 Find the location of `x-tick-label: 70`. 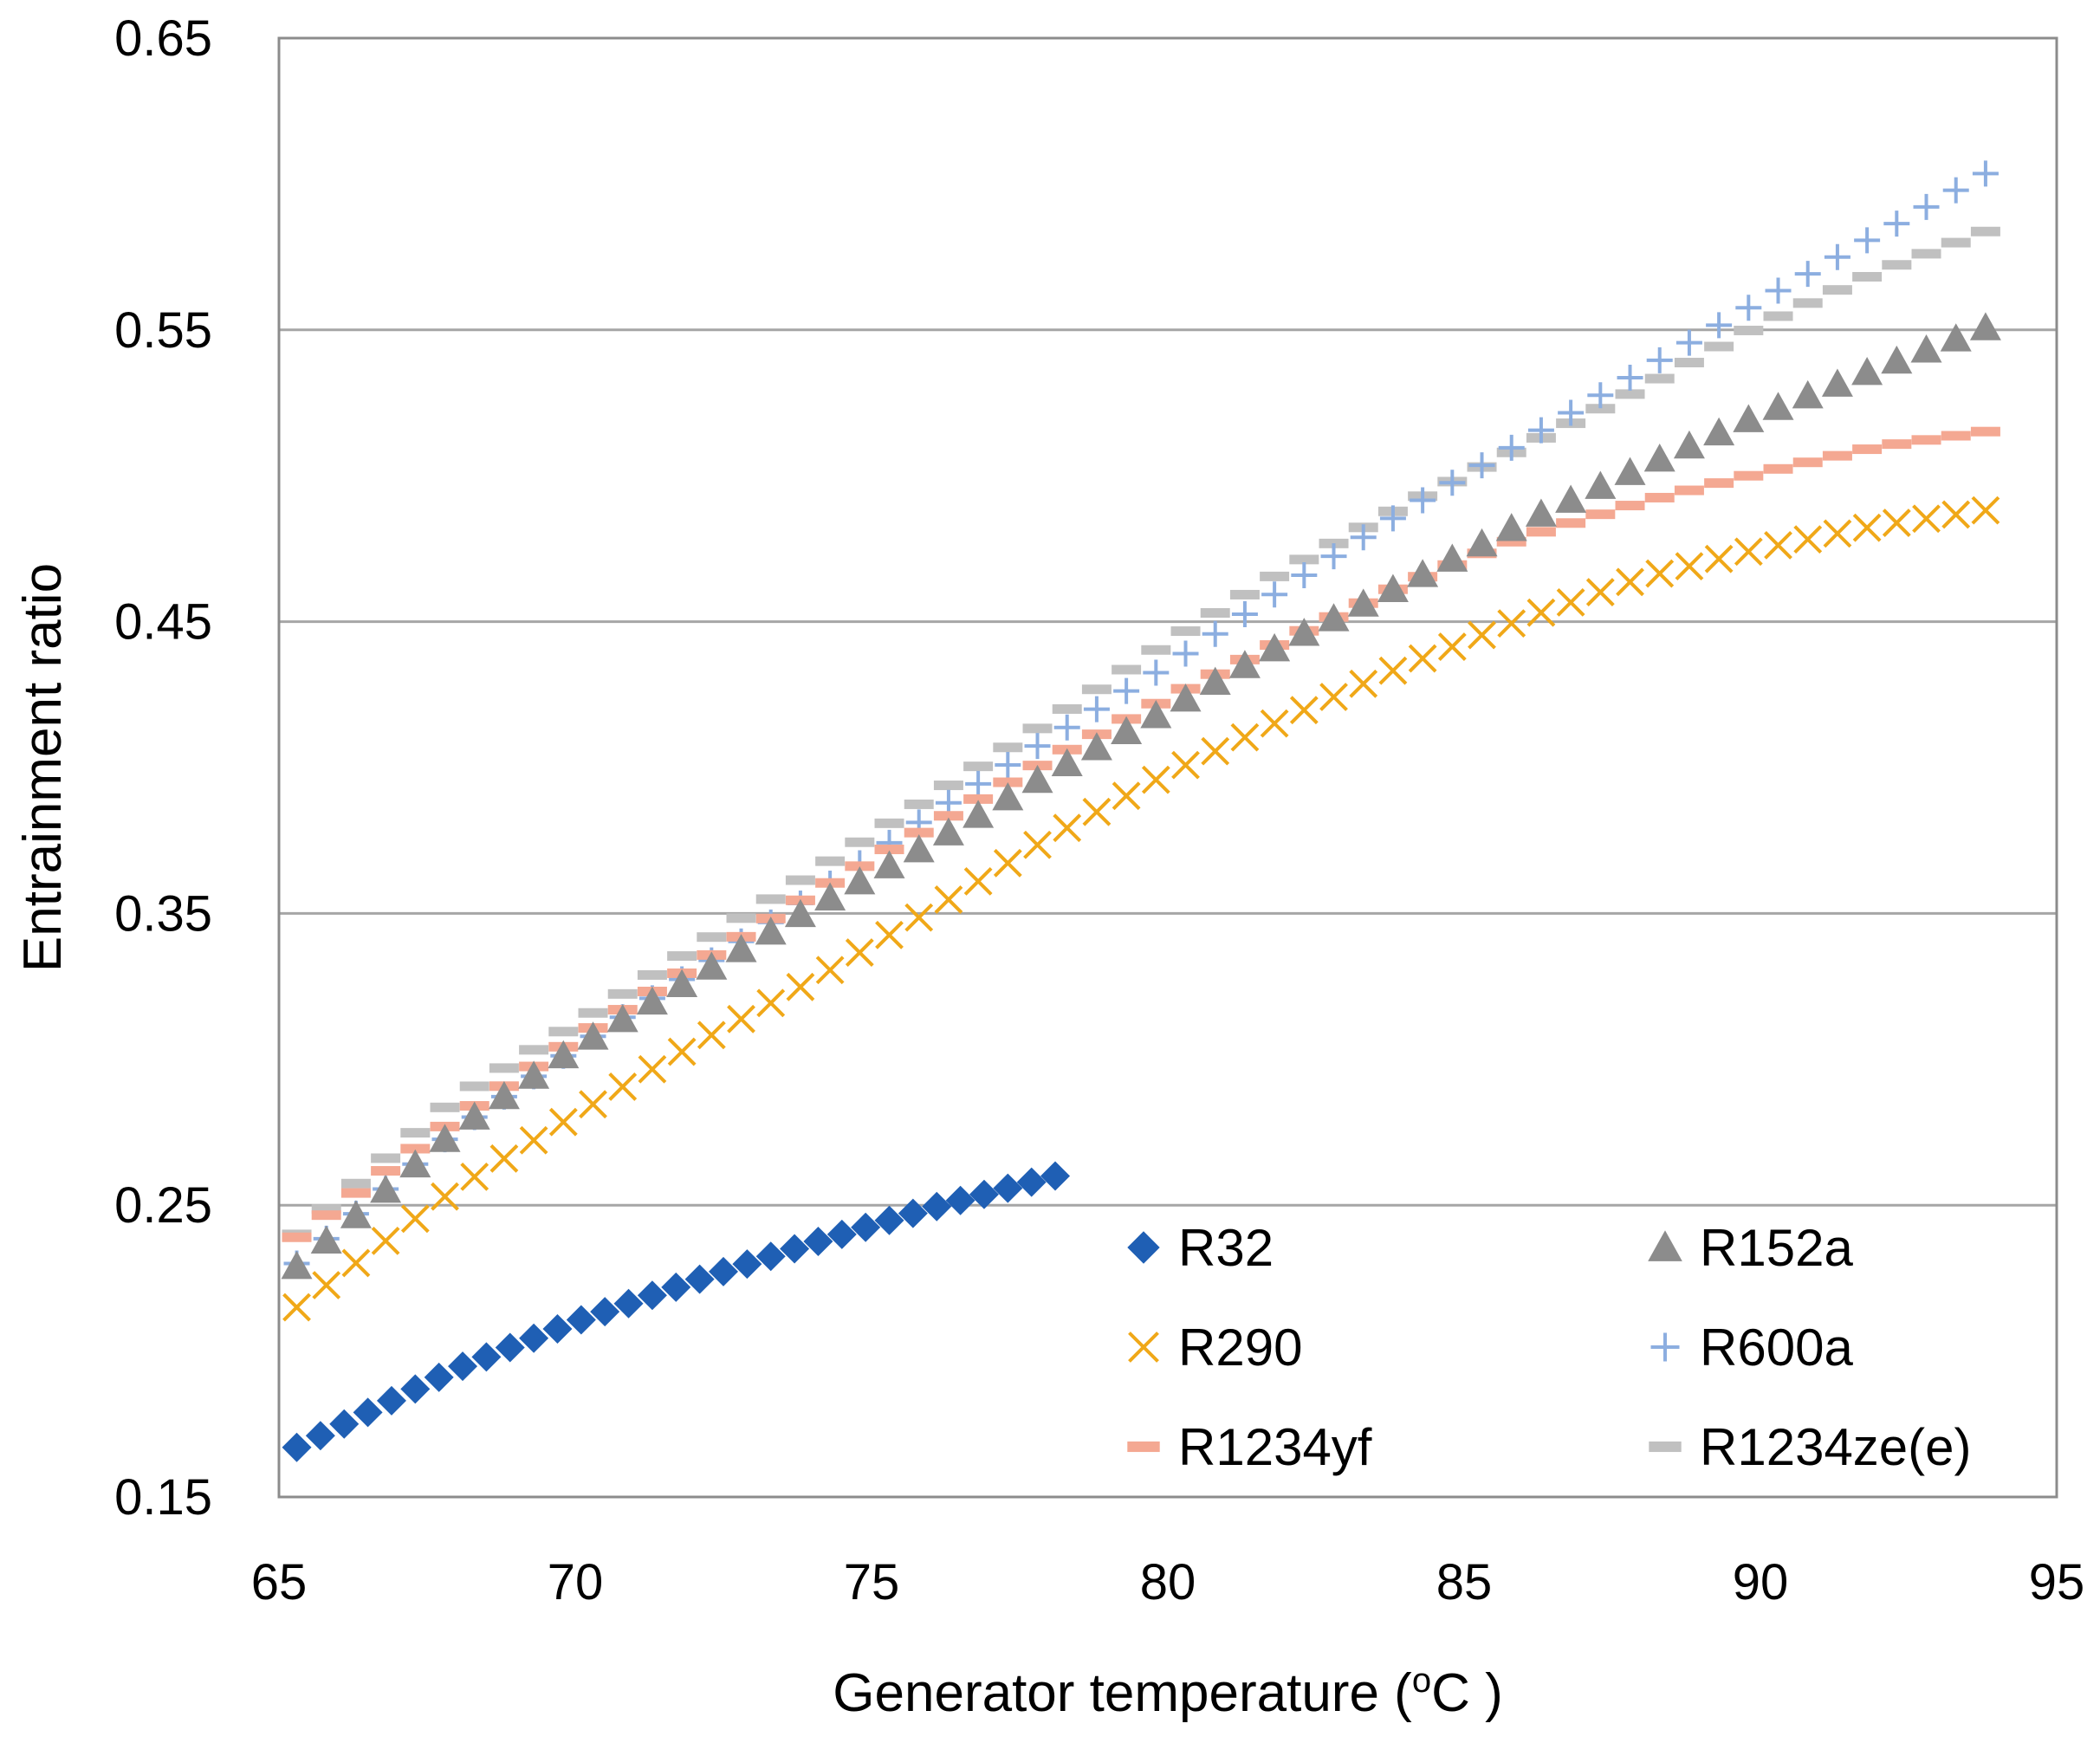

x-tick-label: 70 is located at coordinates (576, 1582).